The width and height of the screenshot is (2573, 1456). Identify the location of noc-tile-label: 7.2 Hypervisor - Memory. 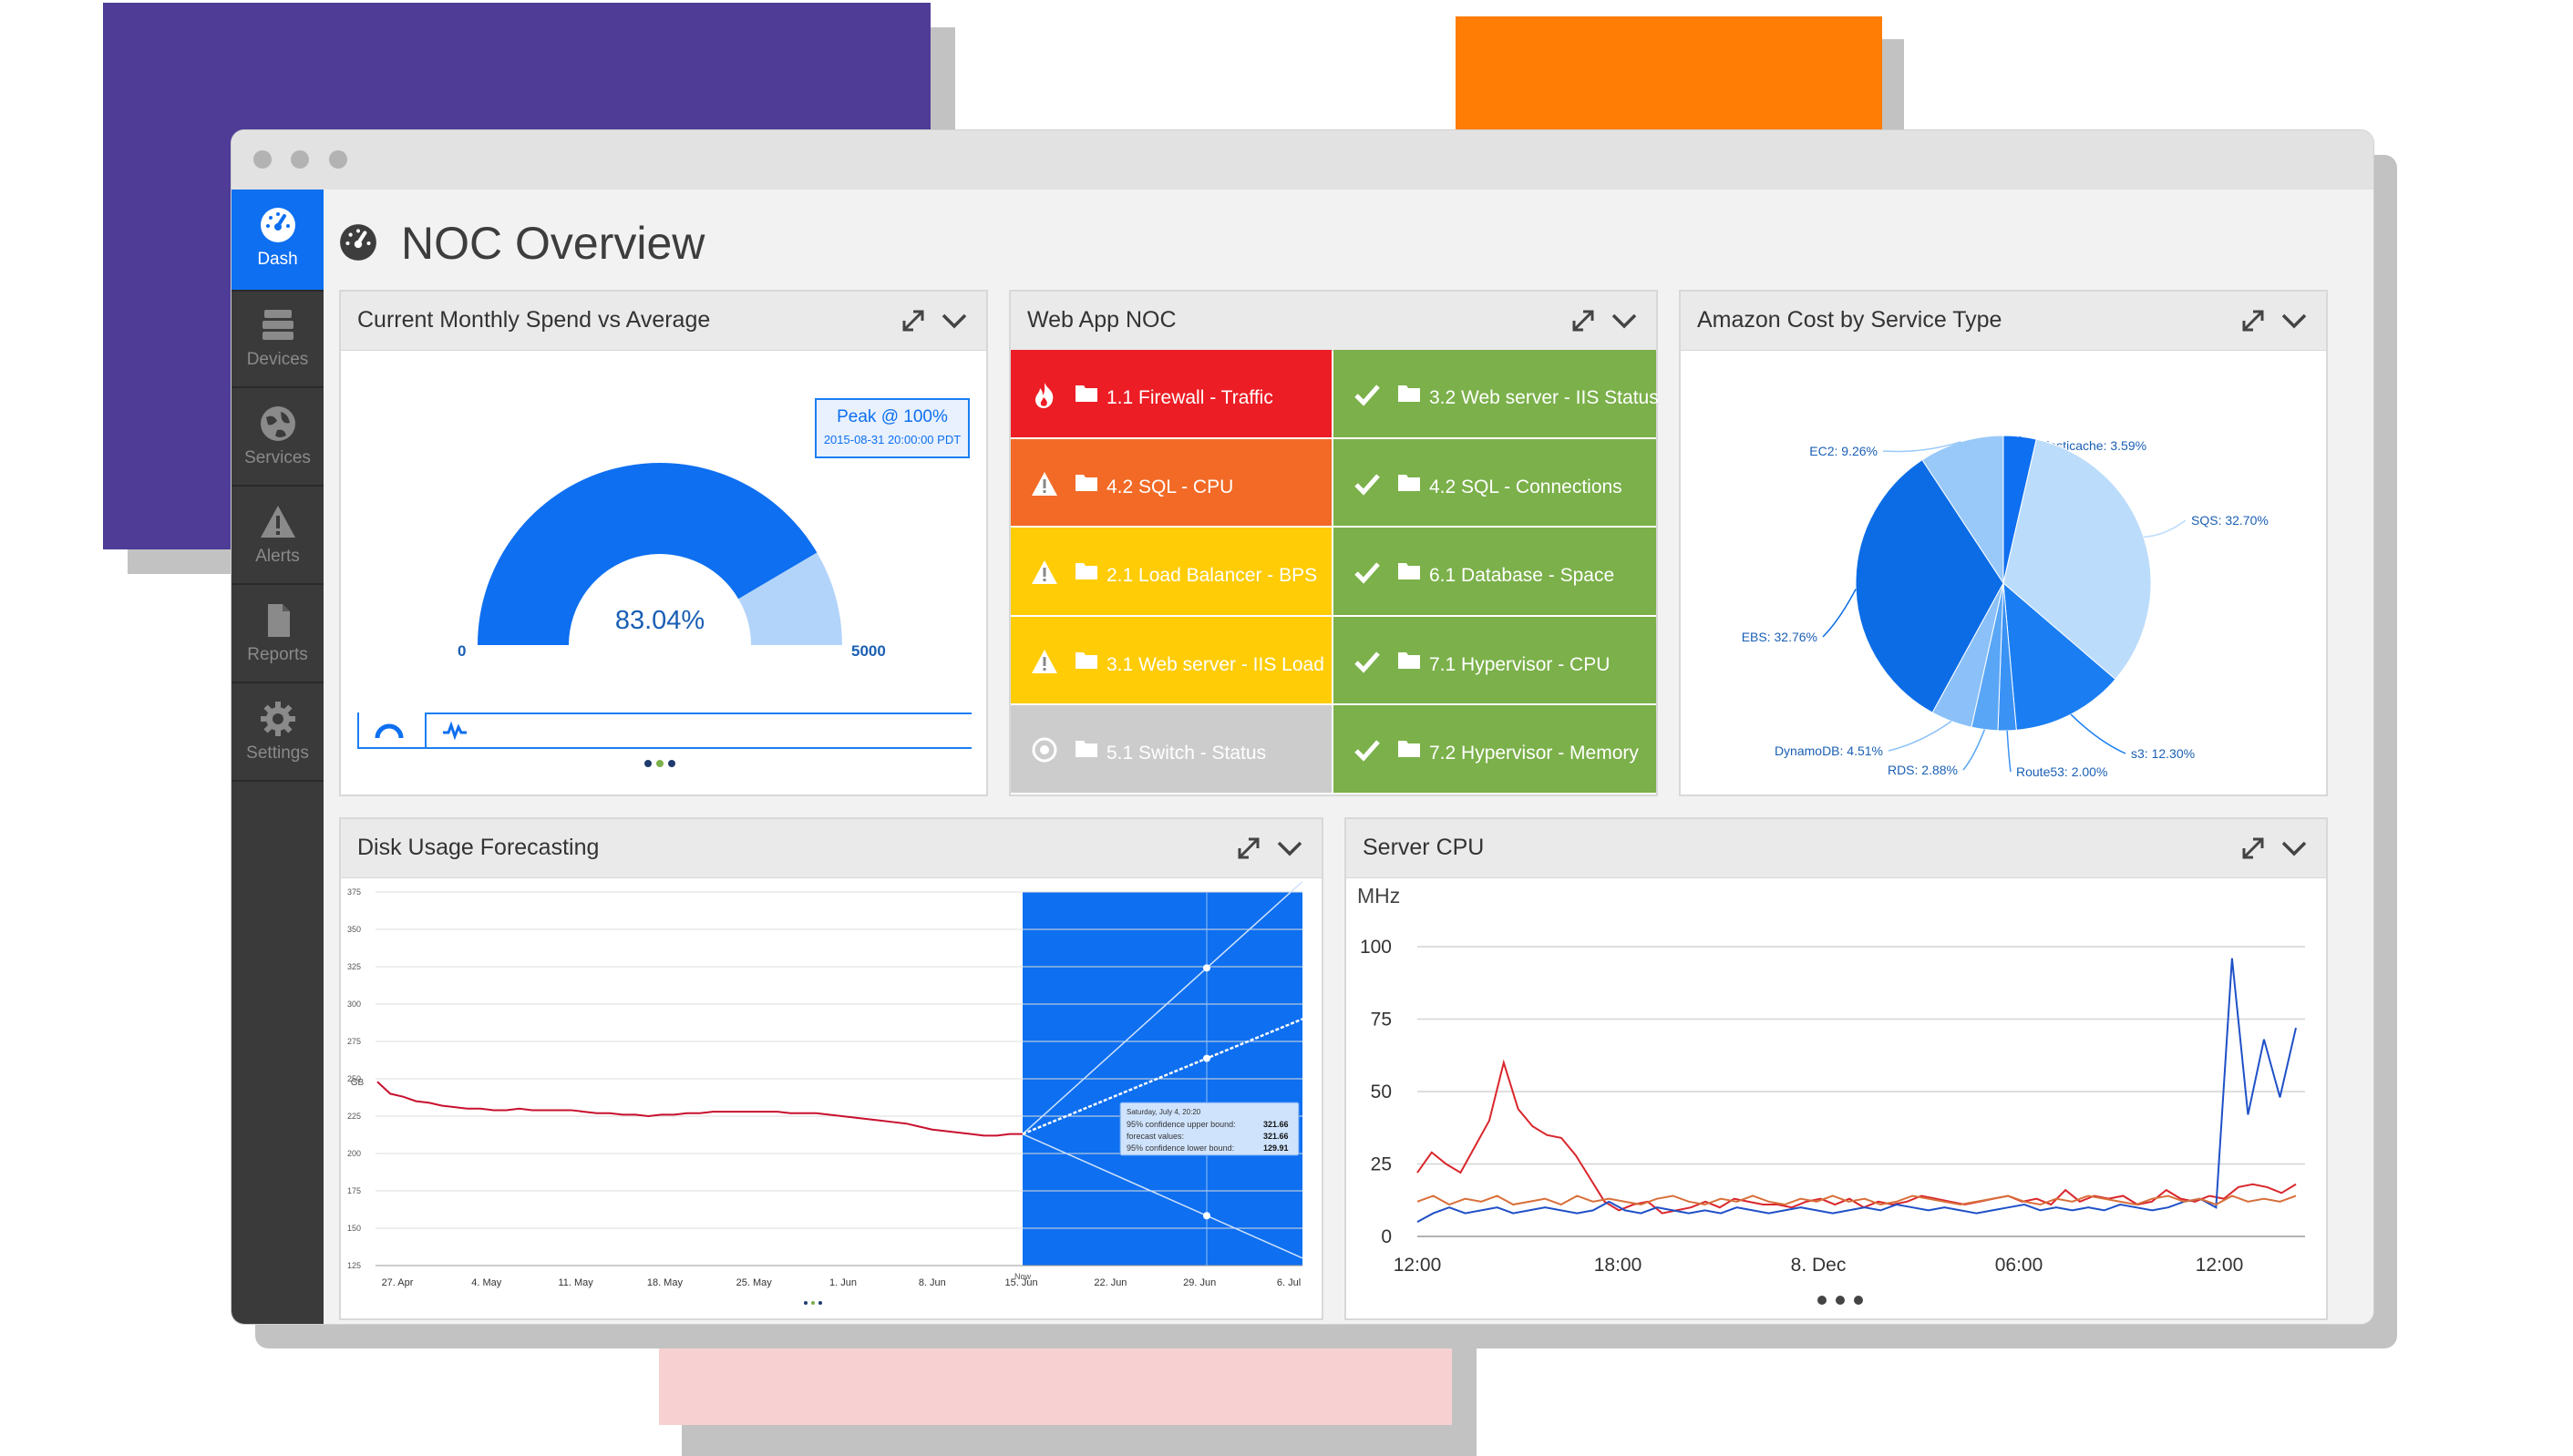
(1534, 753).